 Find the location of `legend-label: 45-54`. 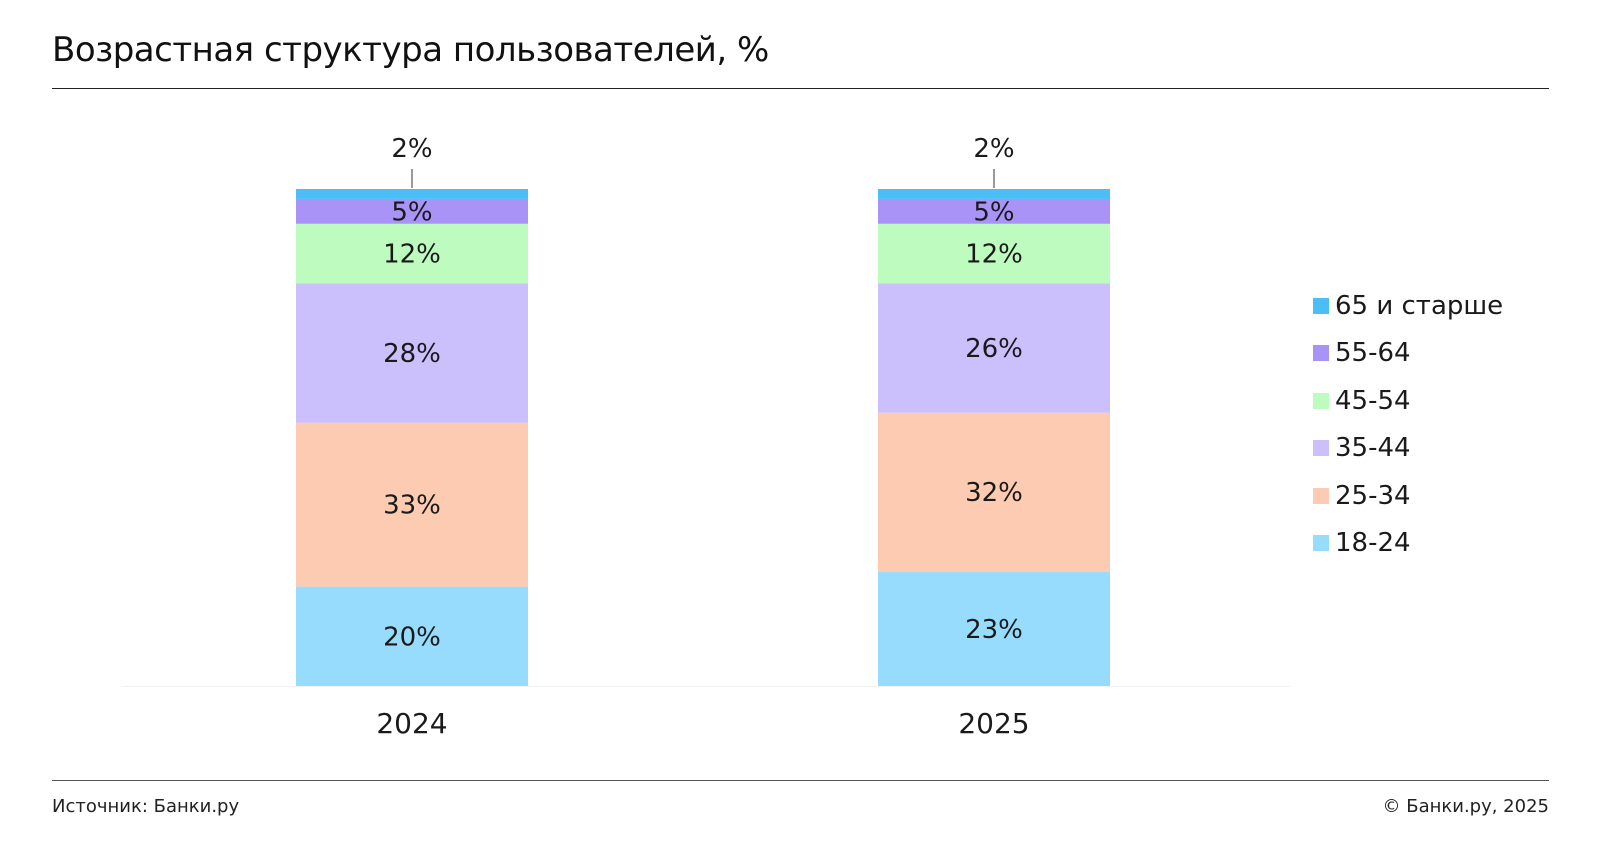

legend-label: 45-54 is located at coordinates (1373, 400).